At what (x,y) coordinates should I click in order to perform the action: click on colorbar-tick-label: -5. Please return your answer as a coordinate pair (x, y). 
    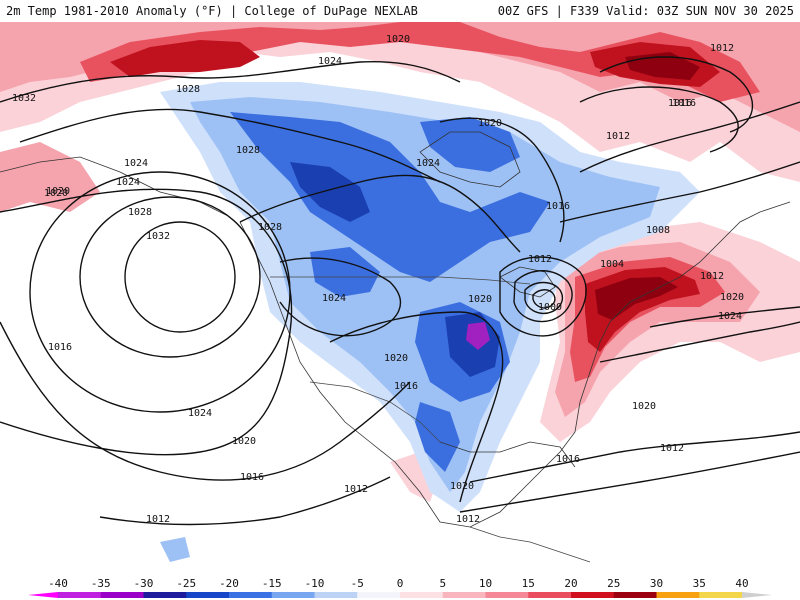
    Looking at the image, I should click on (357, 583).